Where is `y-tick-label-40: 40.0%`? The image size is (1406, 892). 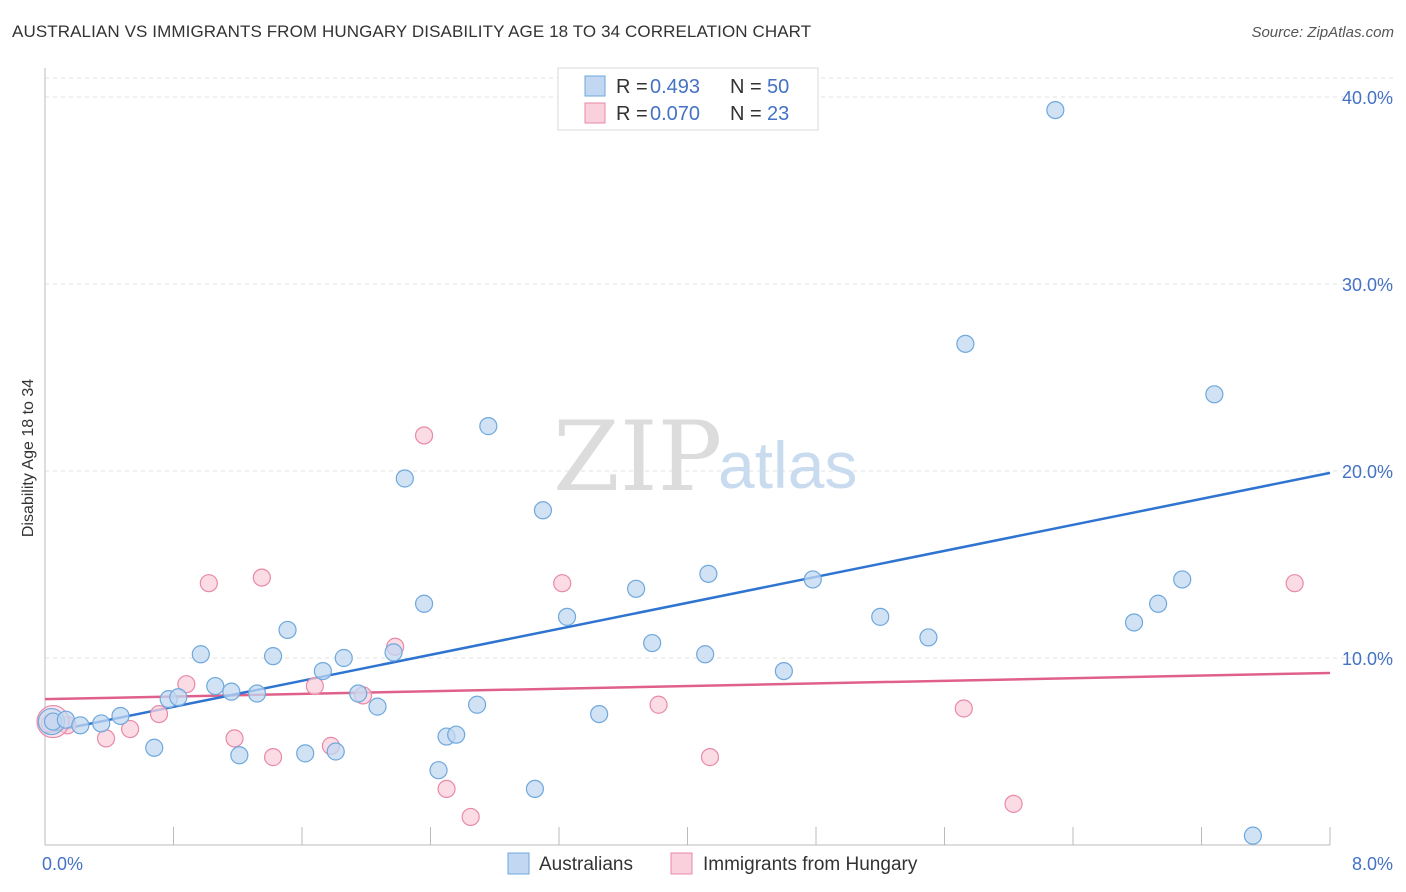
y-tick-label-40: 40.0% is located at coordinates (1367, 98).